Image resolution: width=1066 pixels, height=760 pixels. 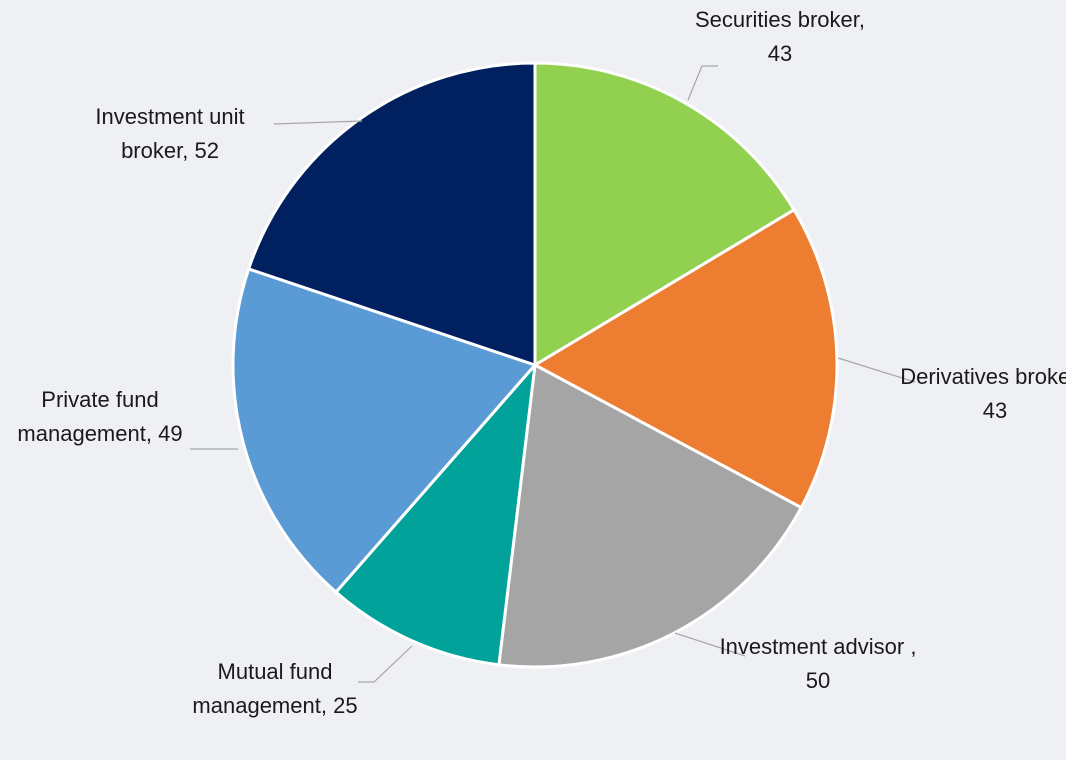 I want to click on category-name: Investment unit broker, so click(x=170, y=133).